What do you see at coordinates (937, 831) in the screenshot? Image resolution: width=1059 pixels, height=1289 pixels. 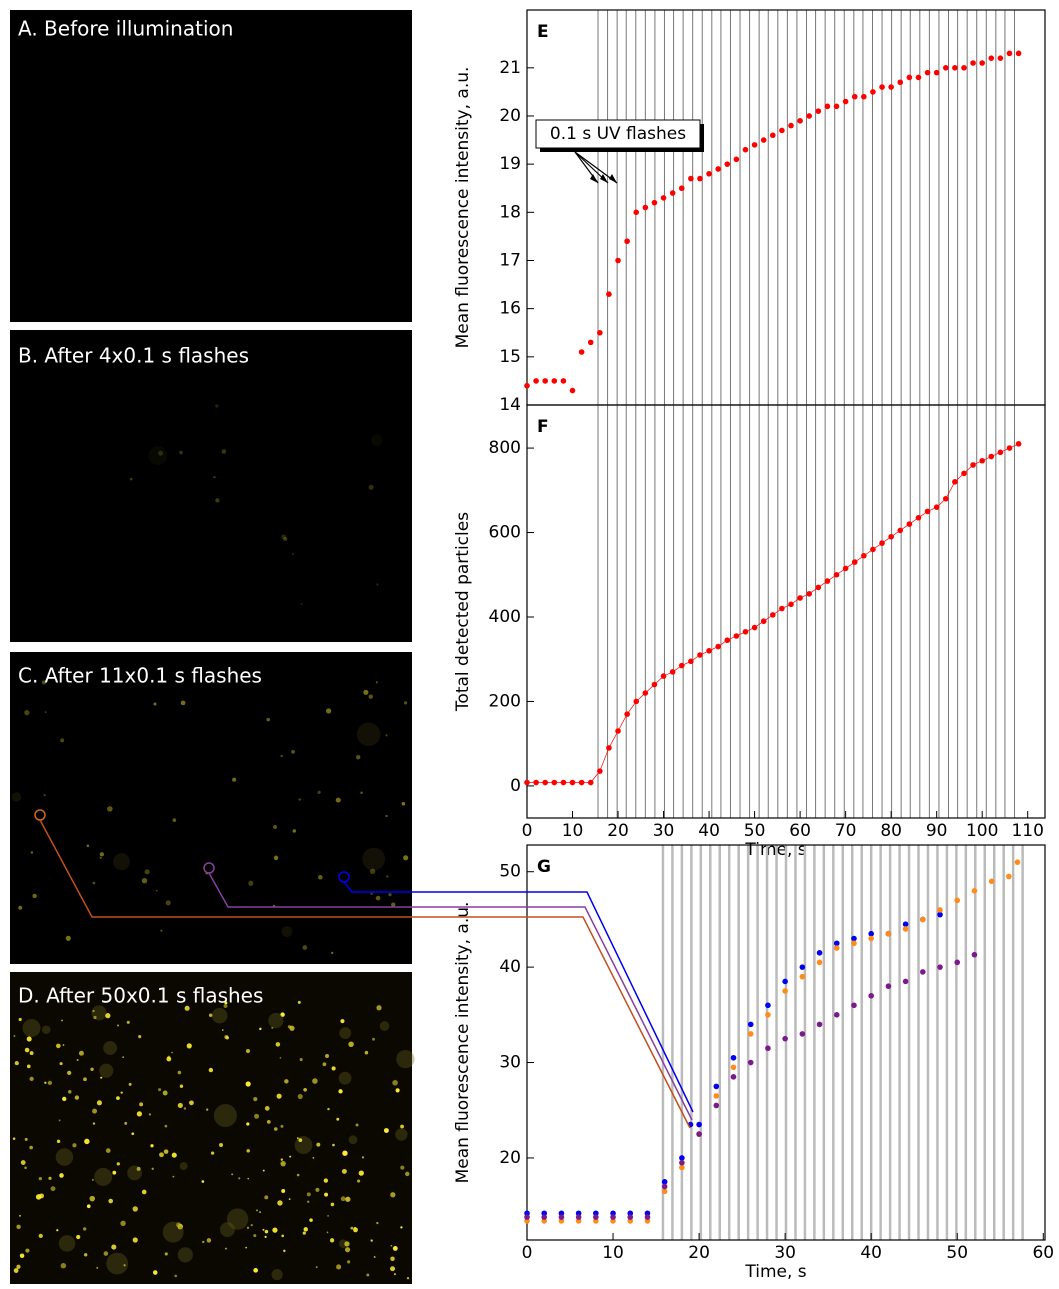 I see `x-tick-label: 90` at bounding box center [937, 831].